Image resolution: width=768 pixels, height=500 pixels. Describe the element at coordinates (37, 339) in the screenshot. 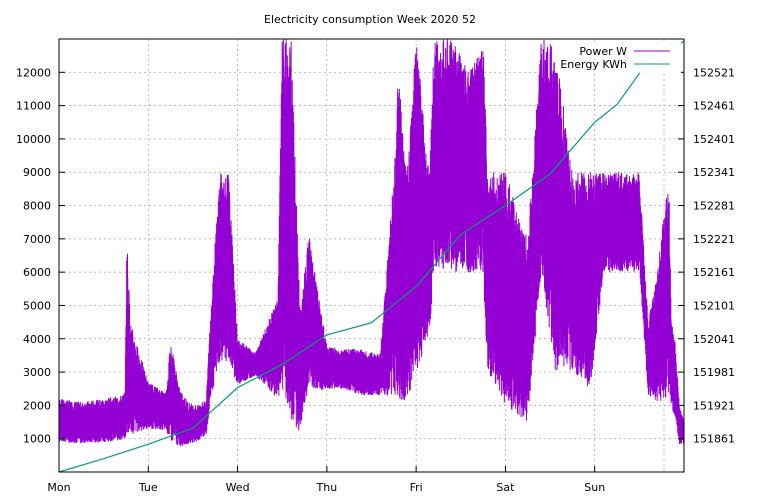

I see `y-tick-label: 4000` at that location.